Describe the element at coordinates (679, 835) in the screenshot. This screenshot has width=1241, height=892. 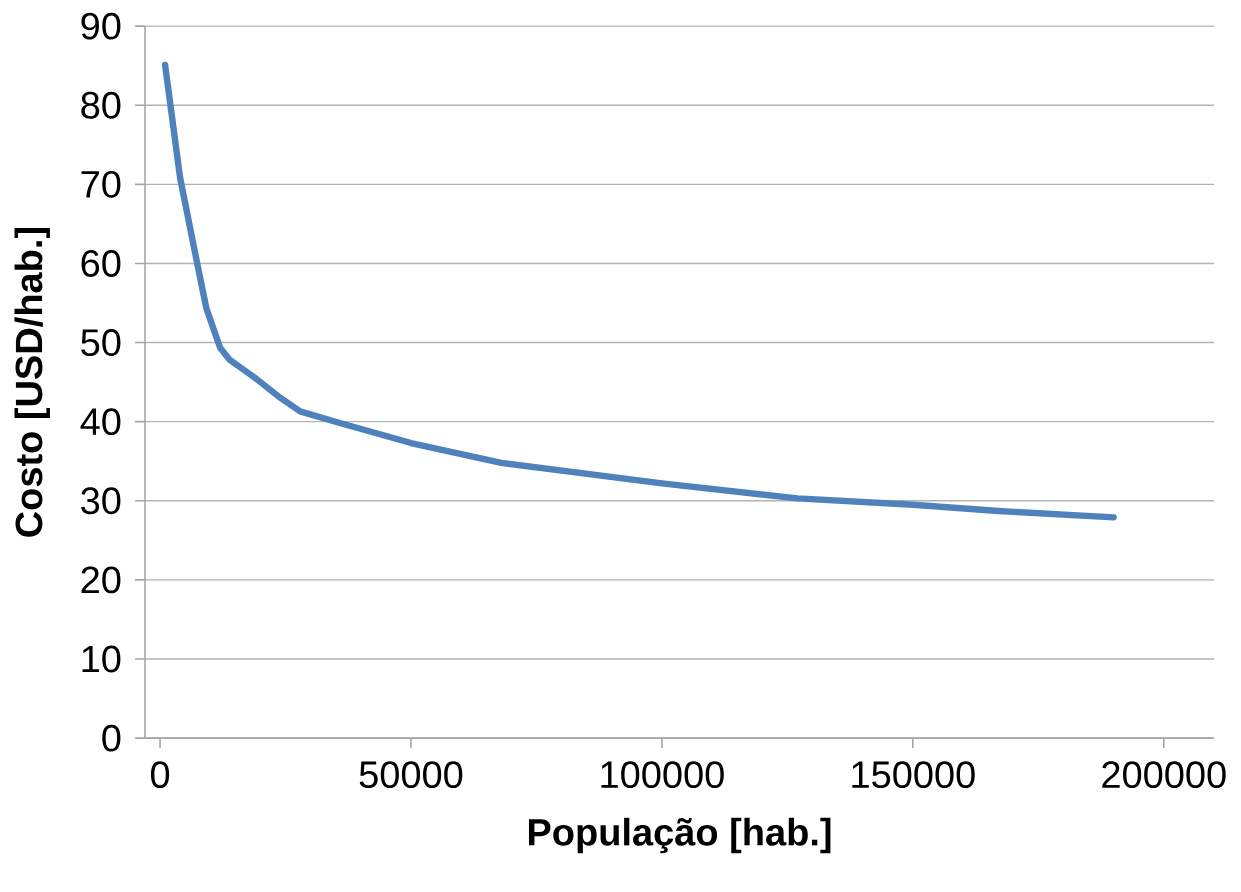
I see `x-axis-title: População [hab.]` at that location.